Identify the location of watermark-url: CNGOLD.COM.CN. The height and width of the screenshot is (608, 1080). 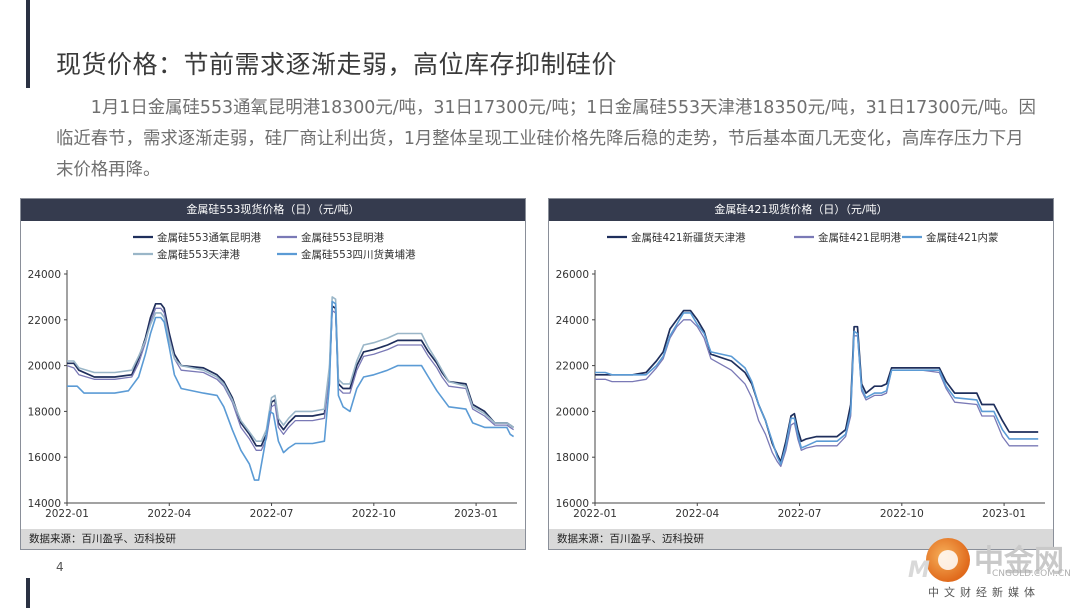
(1031, 574).